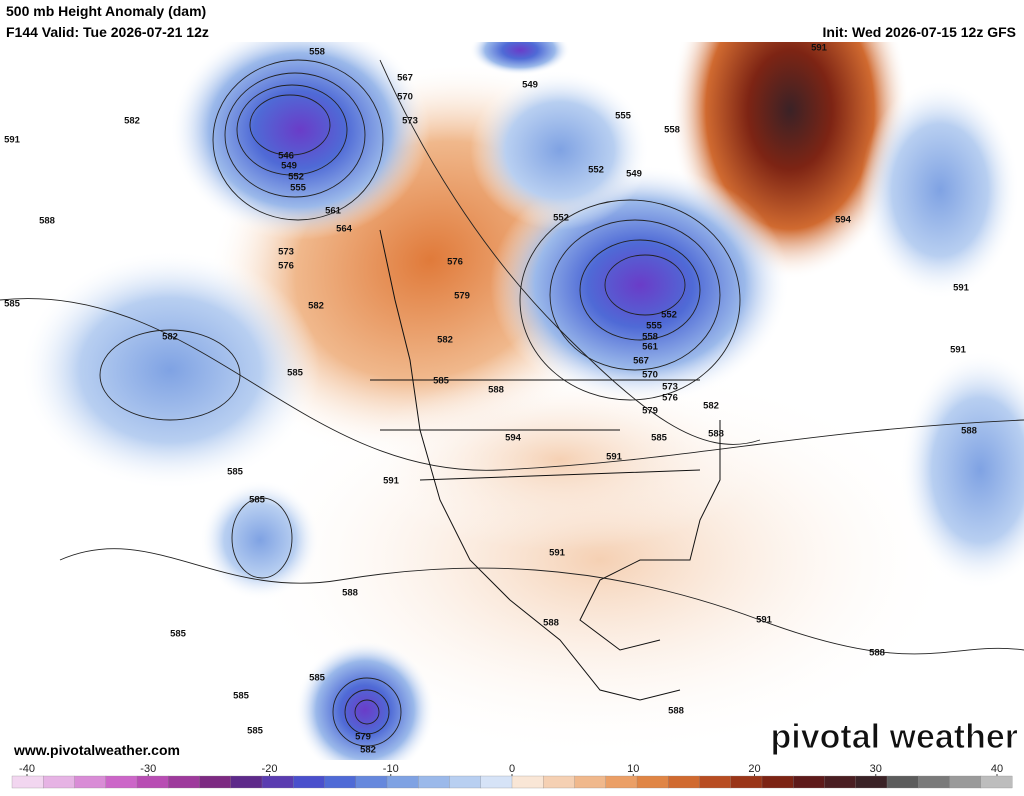  What do you see at coordinates (997, 769) in the screenshot?
I see `colorbar-tick-label: 40` at bounding box center [997, 769].